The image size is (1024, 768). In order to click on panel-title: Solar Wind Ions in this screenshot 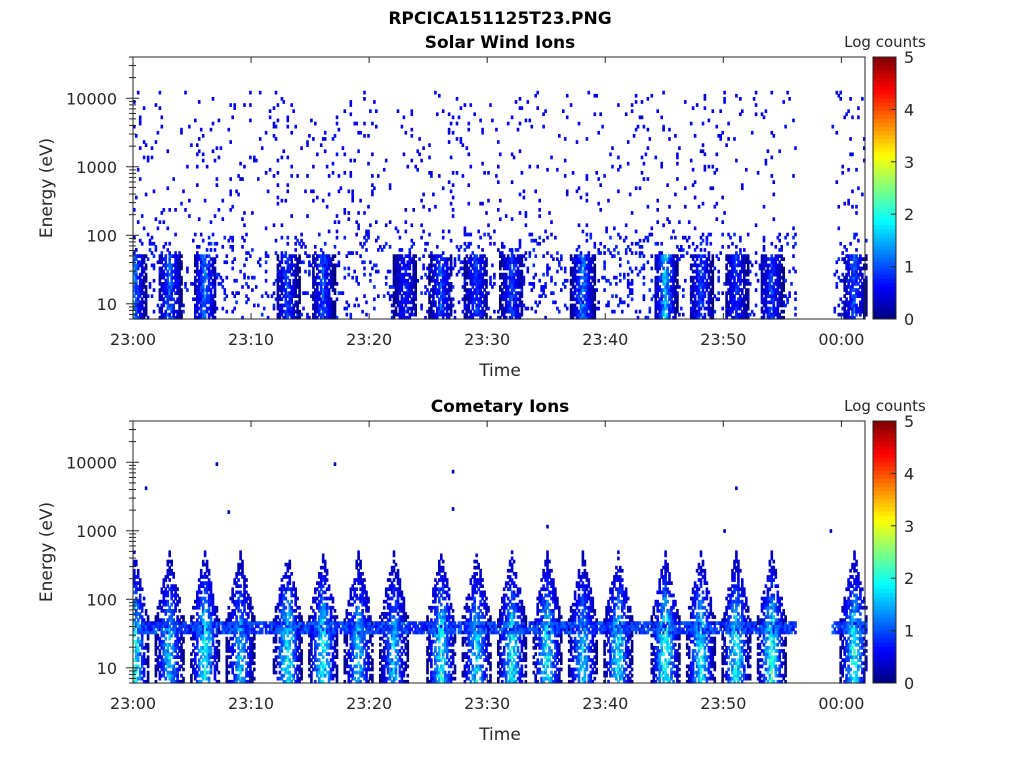, I will do `click(500, 43)`.